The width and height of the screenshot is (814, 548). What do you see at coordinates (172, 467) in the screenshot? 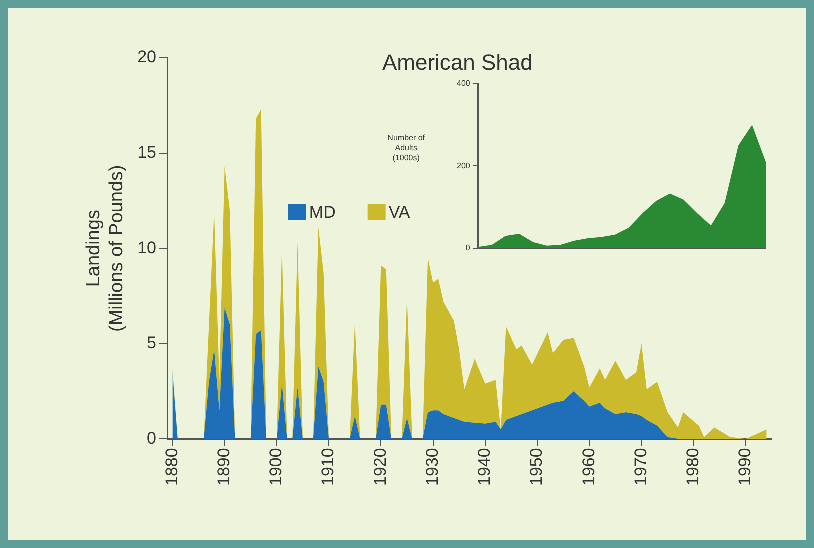
I see `x-tick-label: 1880` at bounding box center [172, 467].